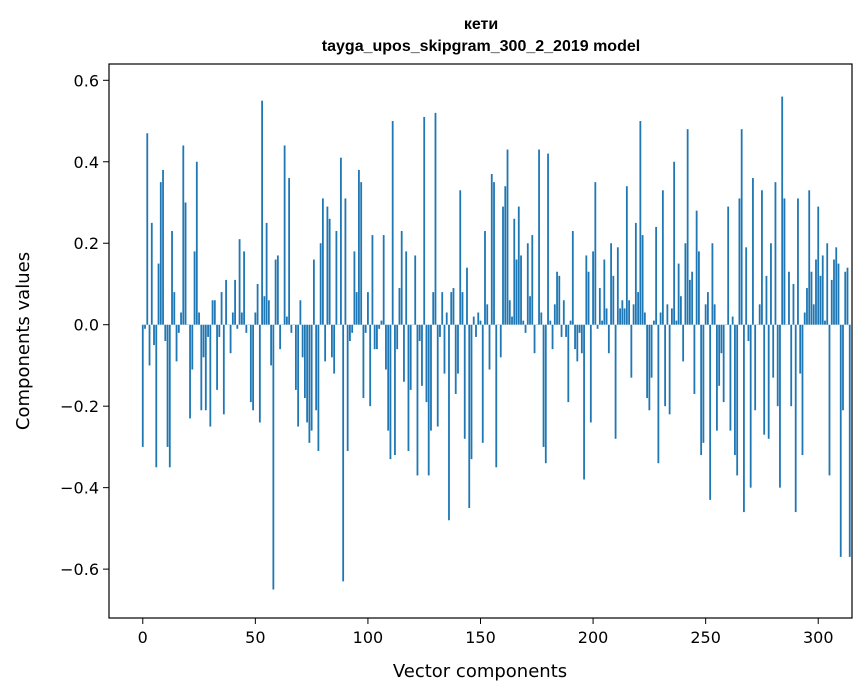  What do you see at coordinates (143, 637) in the screenshot?
I see `x-tick-label: 0` at bounding box center [143, 637].